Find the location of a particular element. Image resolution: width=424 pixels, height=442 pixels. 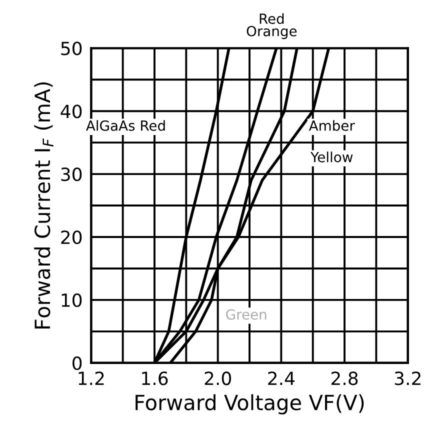

y-tick-label: 30 is located at coordinates (71, 175).